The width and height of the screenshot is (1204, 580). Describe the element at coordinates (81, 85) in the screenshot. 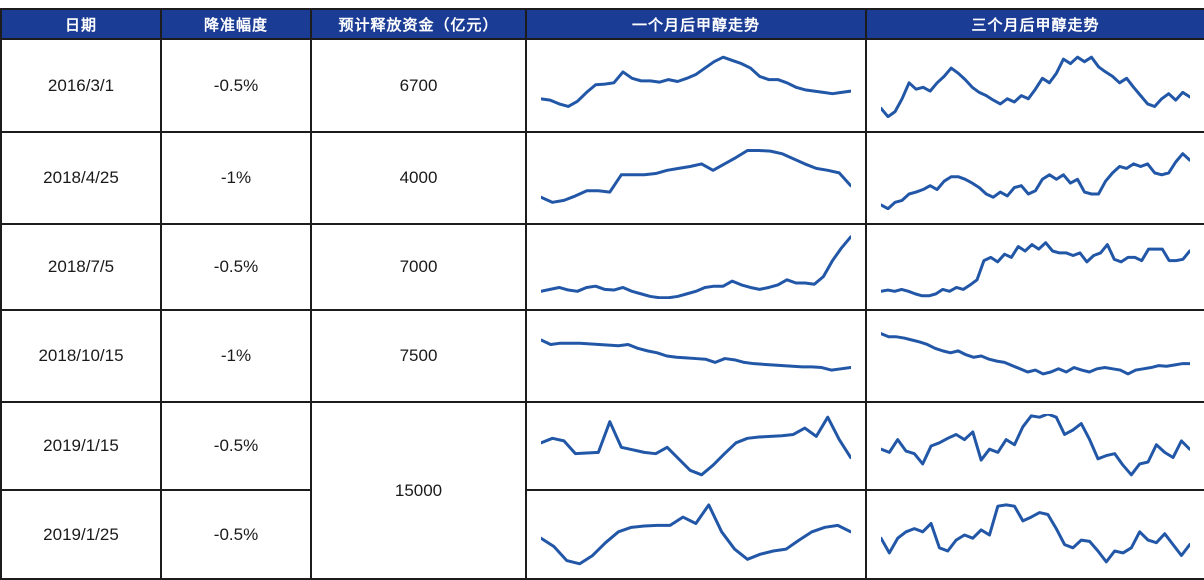

I see `date-cell: 2016/3/1` at that location.